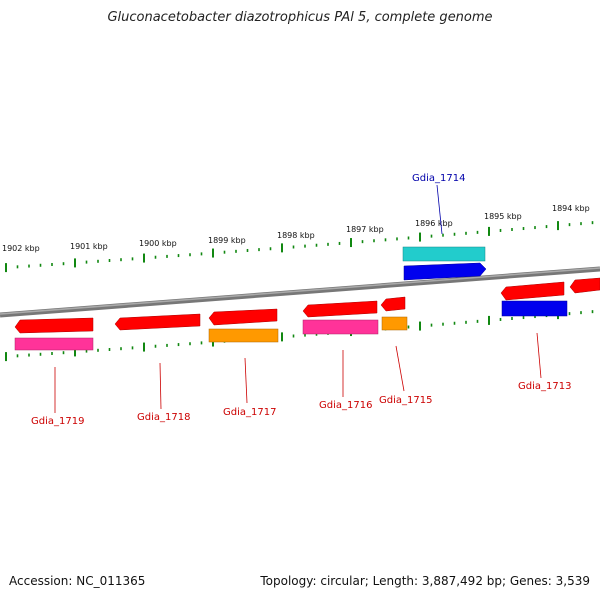 Image resolution: width=600 pixels, height=600 pixels. I want to click on gene-1716-cds, so click(340, 327).